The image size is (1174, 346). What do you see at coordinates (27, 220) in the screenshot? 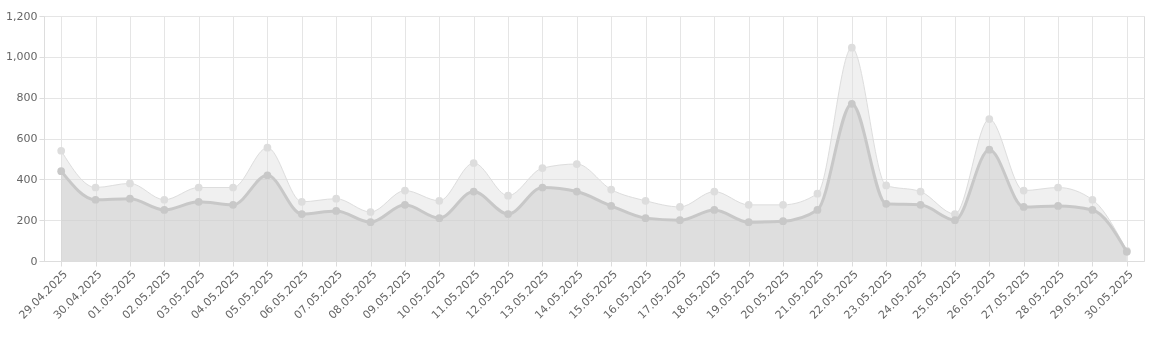
I see `y-tick-label: 200` at bounding box center [27, 220].